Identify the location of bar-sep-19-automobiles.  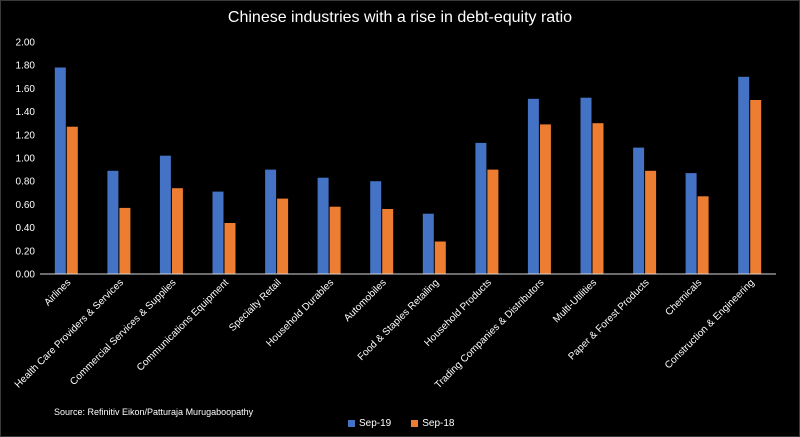
(376, 227).